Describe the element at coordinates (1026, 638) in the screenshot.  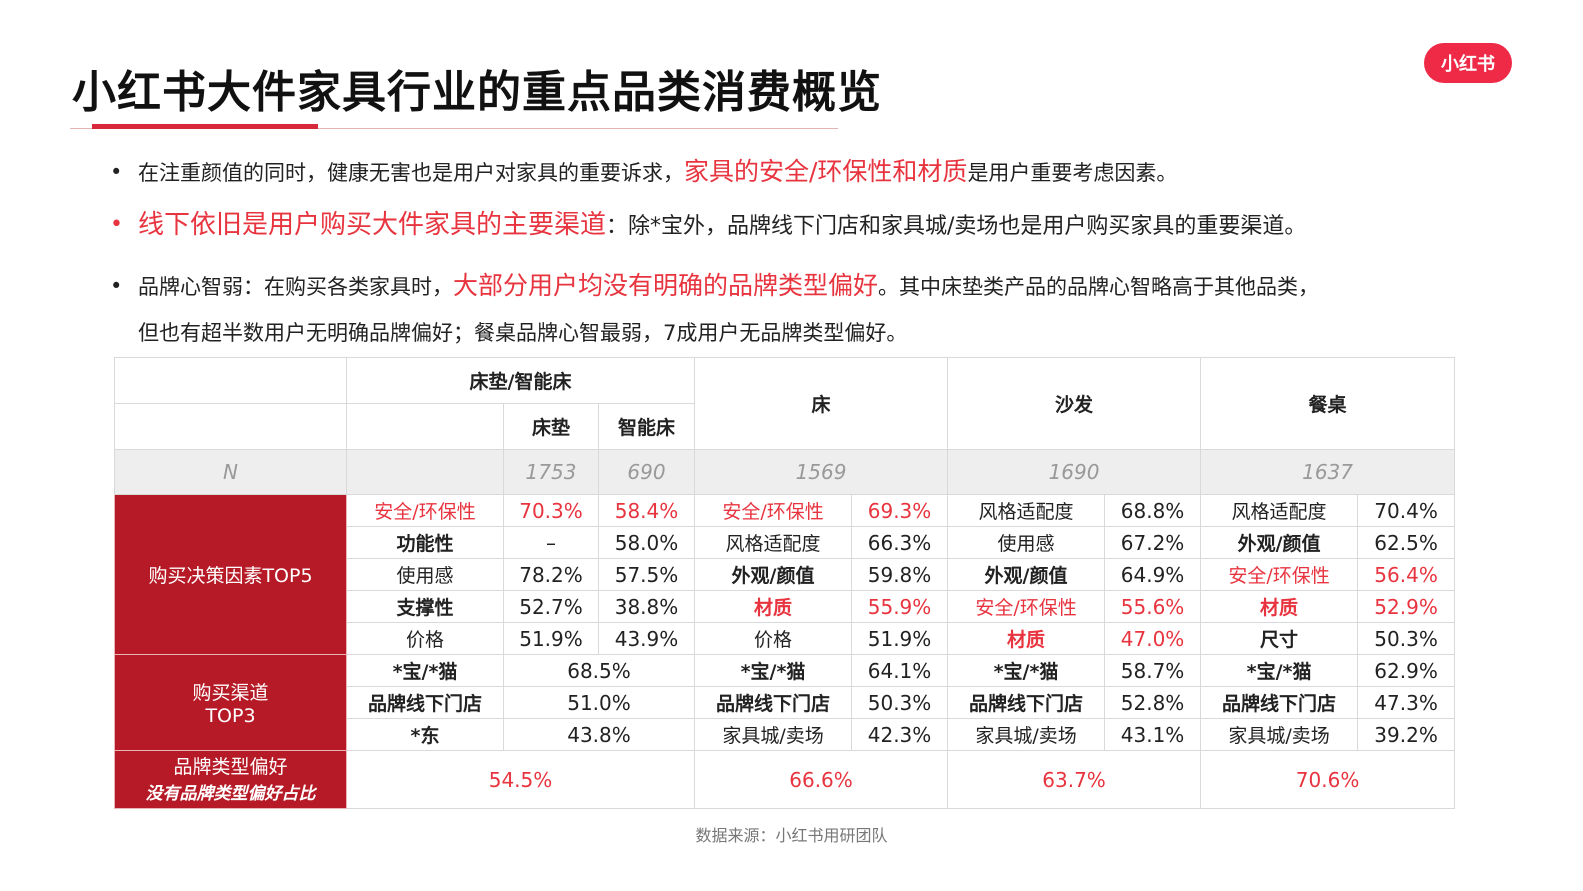
I see `sofa-factor: 材质` at that location.